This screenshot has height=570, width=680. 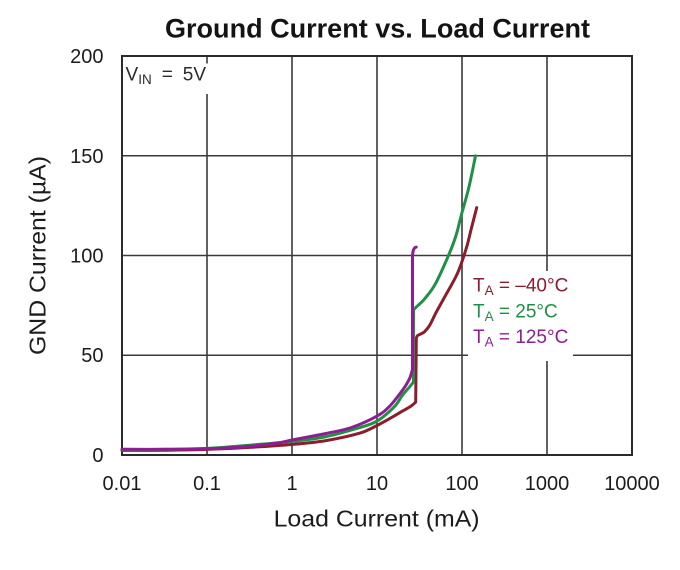 What do you see at coordinates (86, 57) in the screenshot?
I see `svg-text: 200` at bounding box center [86, 57].